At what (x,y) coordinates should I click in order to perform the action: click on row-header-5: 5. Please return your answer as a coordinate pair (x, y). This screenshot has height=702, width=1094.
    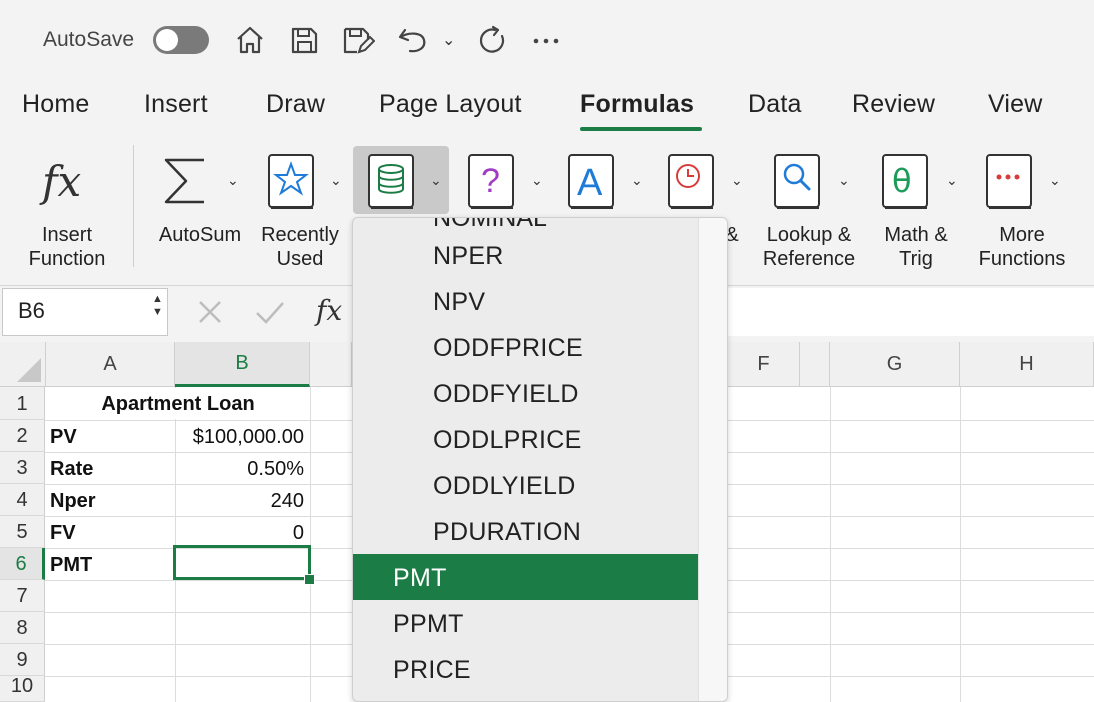
    Looking at the image, I should click on (22, 532).